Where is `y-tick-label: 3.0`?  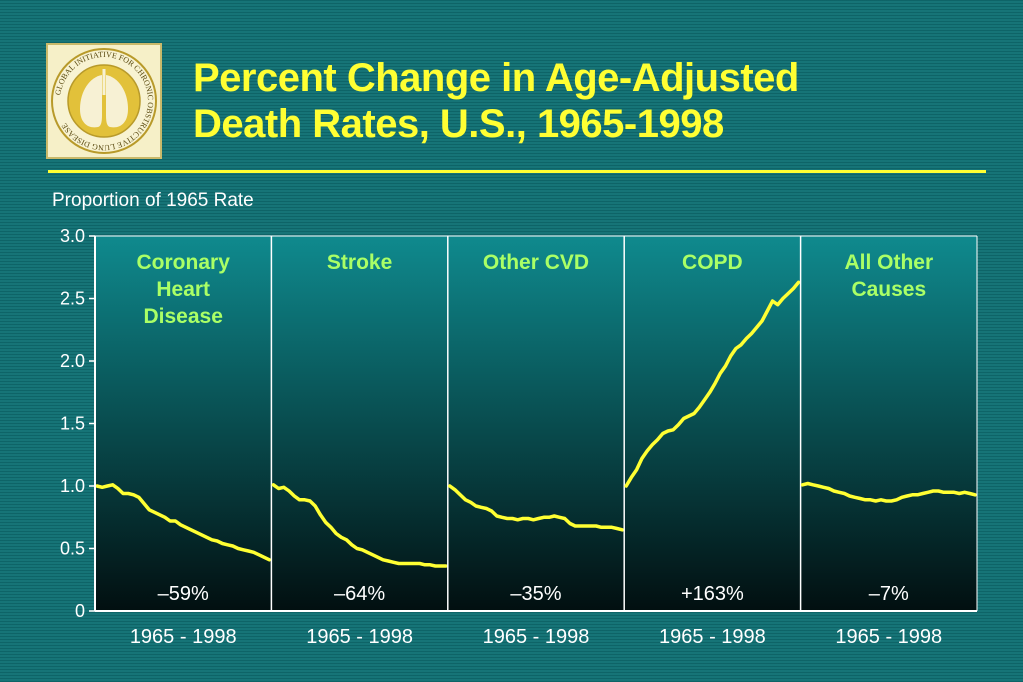 y-tick-label: 3.0 is located at coordinates (72, 236).